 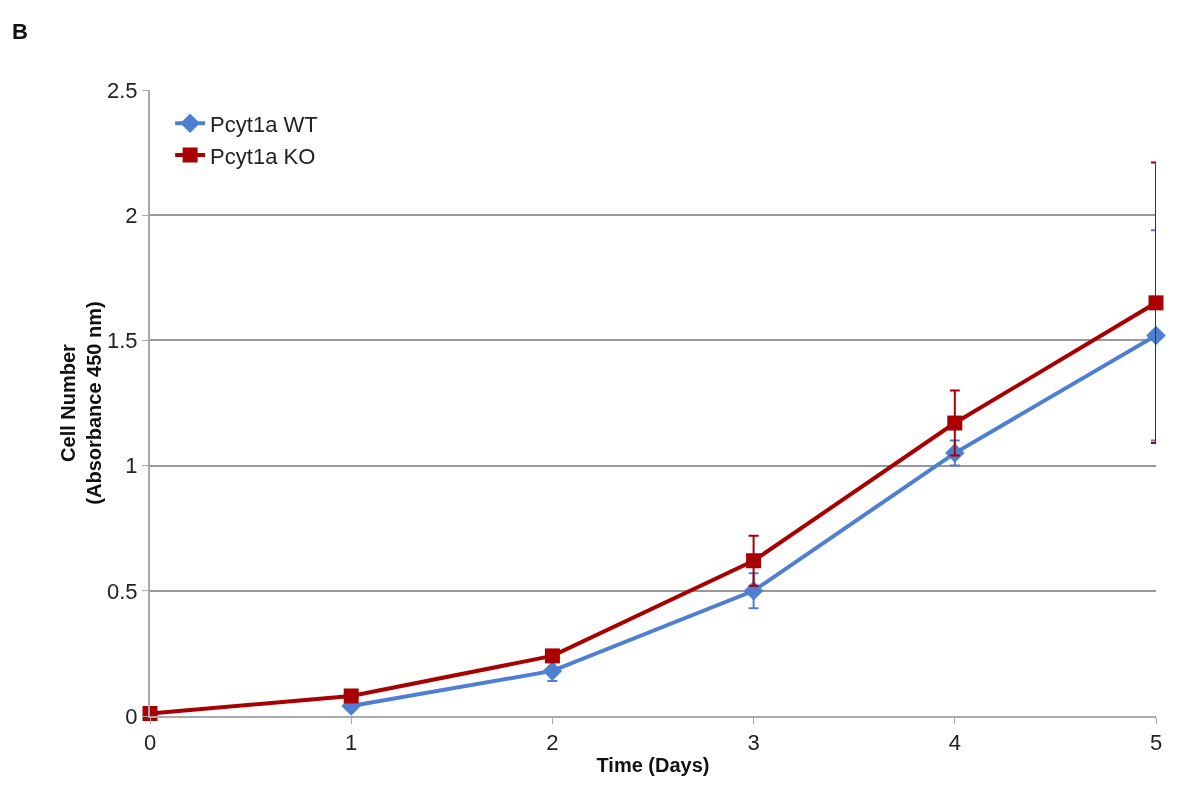 I want to click on x-tick-label: 3, so click(x=753, y=743).